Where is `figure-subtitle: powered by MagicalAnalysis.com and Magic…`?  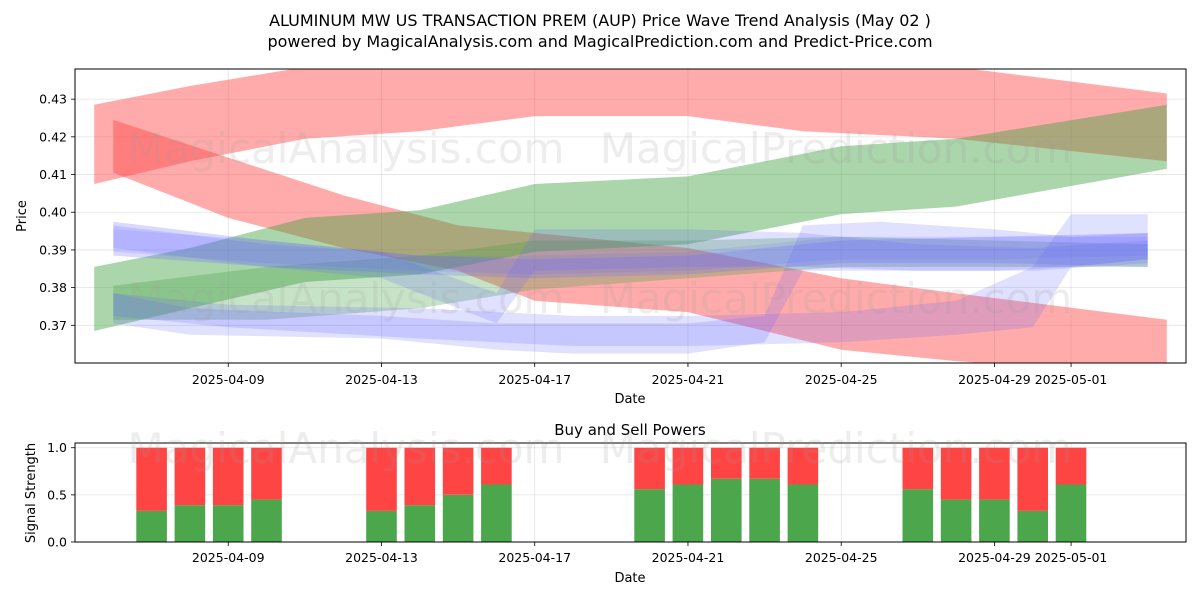 figure-subtitle: powered by MagicalAnalysis.com and Magic… is located at coordinates (599, 41).